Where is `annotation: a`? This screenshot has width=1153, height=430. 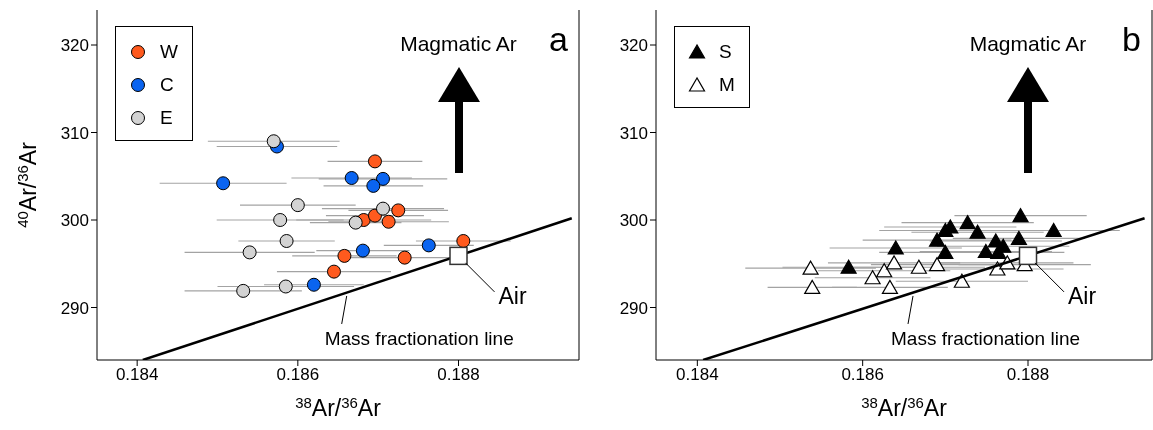 annotation: a is located at coordinates (558, 39).